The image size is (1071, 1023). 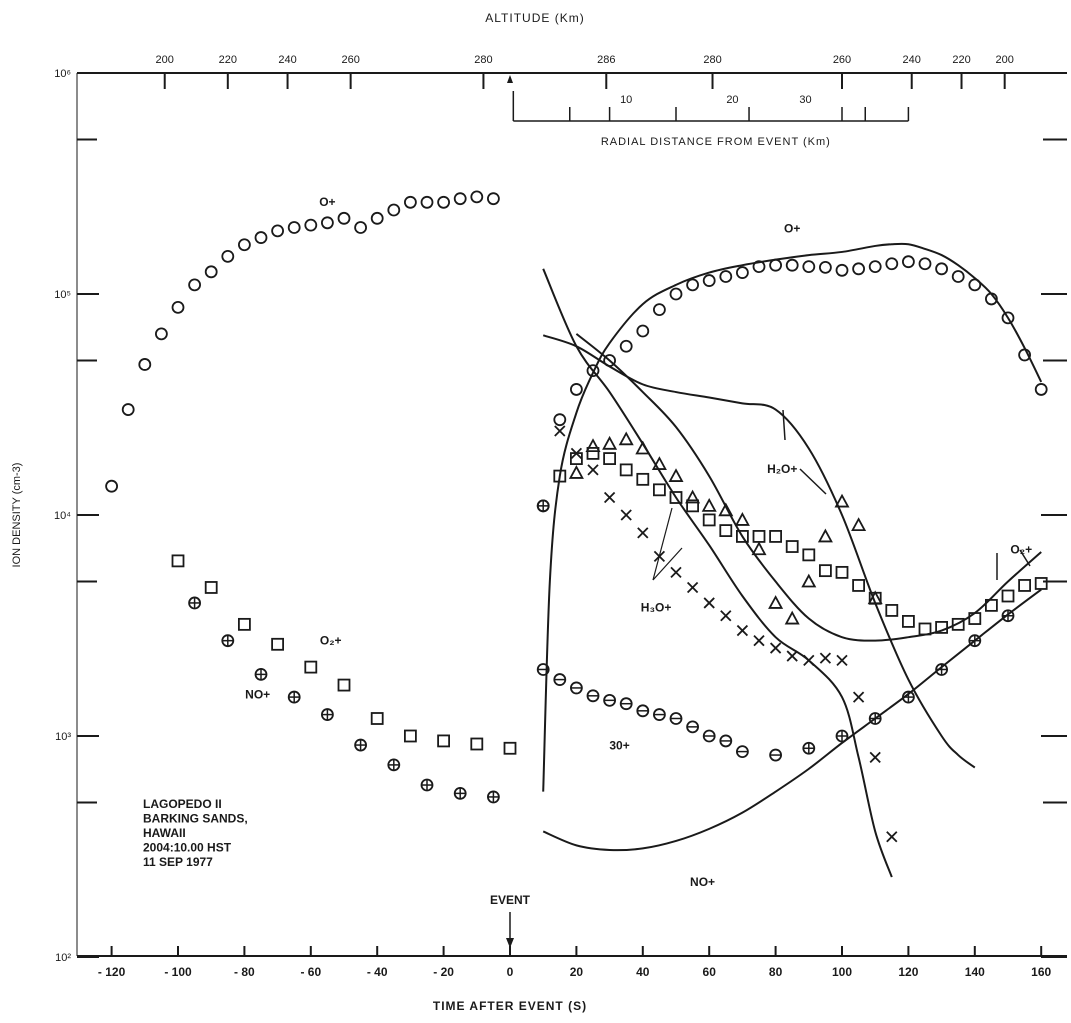 I want to click on event-arrow-top, so click(x=510, y=79).